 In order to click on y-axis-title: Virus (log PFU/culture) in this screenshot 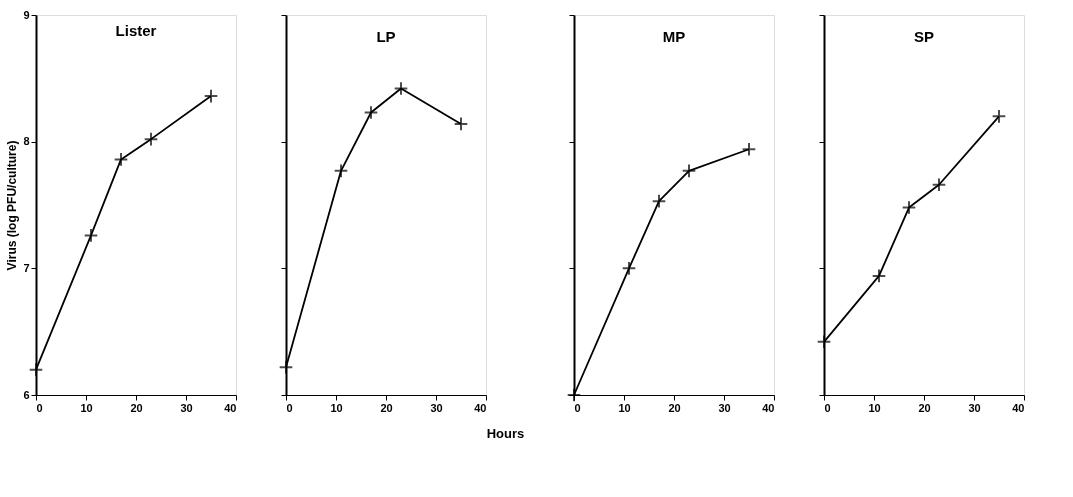, I will do `click(12, 205)`.